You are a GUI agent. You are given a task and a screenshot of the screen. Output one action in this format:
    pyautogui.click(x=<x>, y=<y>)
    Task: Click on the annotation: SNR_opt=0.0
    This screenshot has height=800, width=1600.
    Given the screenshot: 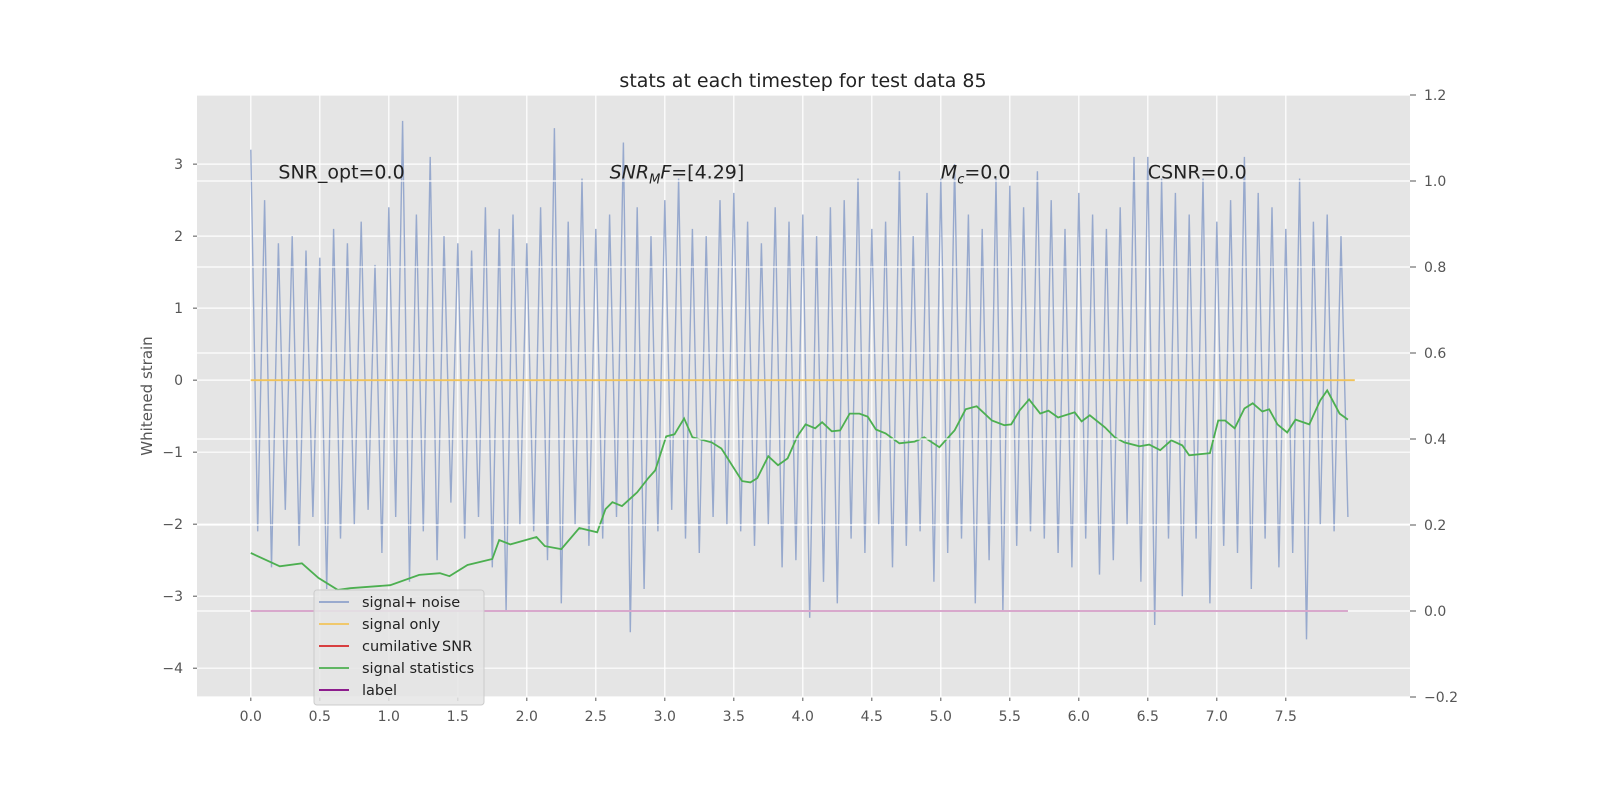 What is the action you would take?
    pyautogui.click(x=341, y=173)
    